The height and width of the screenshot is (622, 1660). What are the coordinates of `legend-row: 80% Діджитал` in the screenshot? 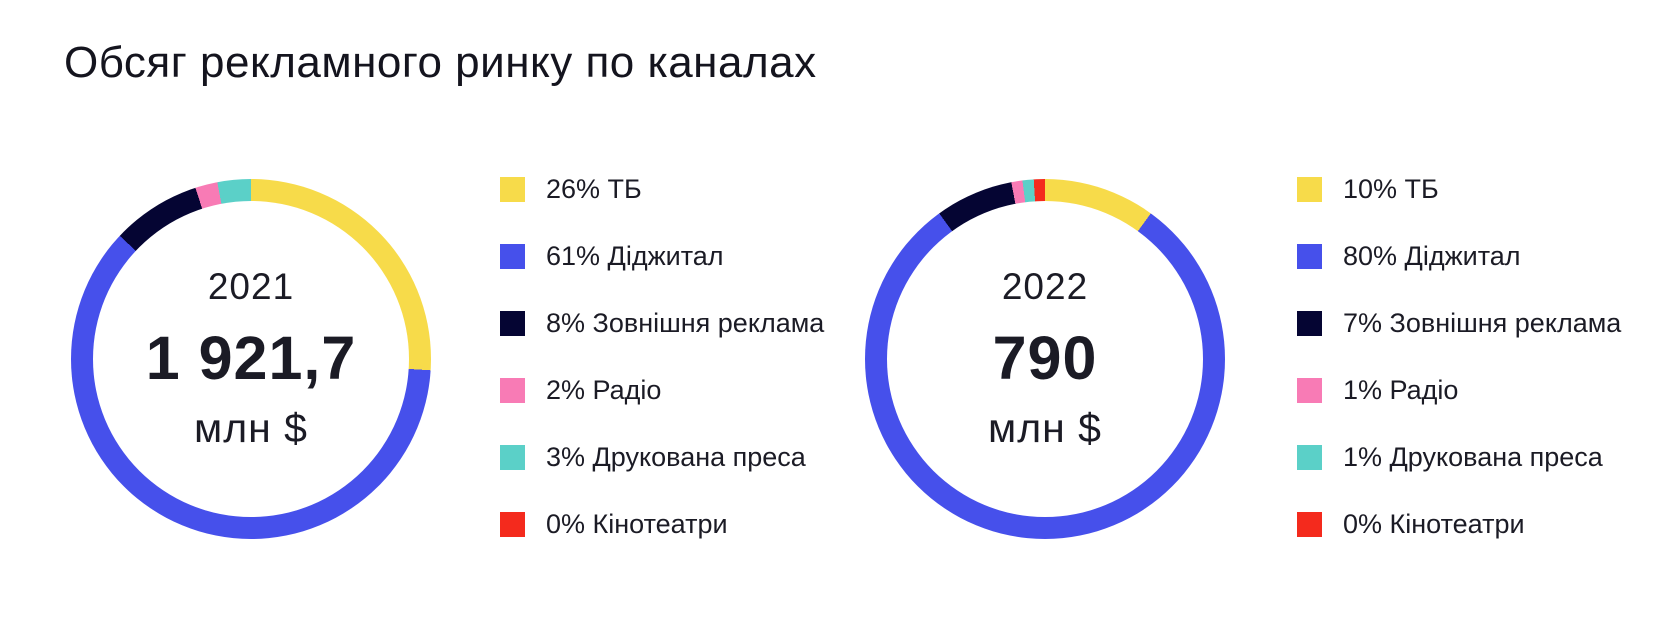 It's located at (1459, 255).